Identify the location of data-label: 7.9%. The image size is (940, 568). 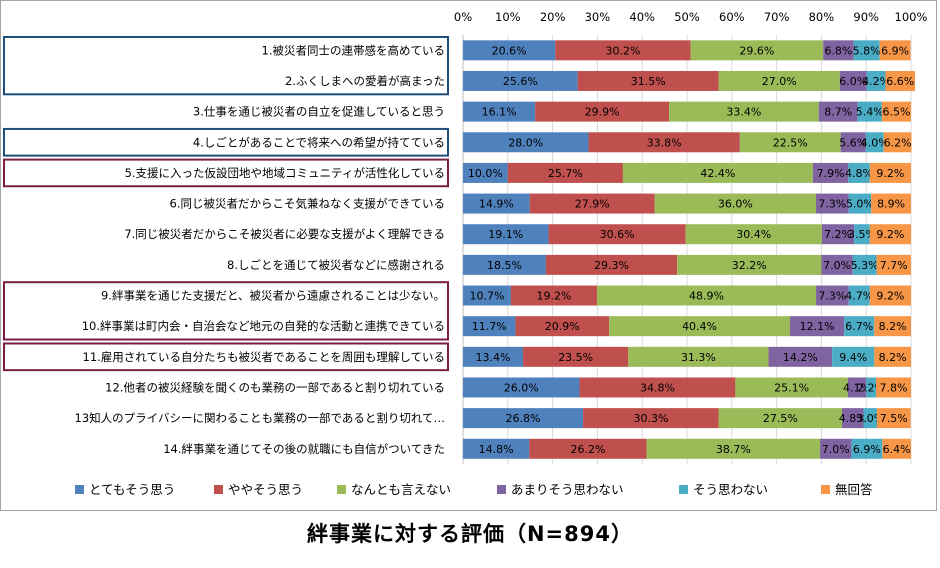
(831, 173).